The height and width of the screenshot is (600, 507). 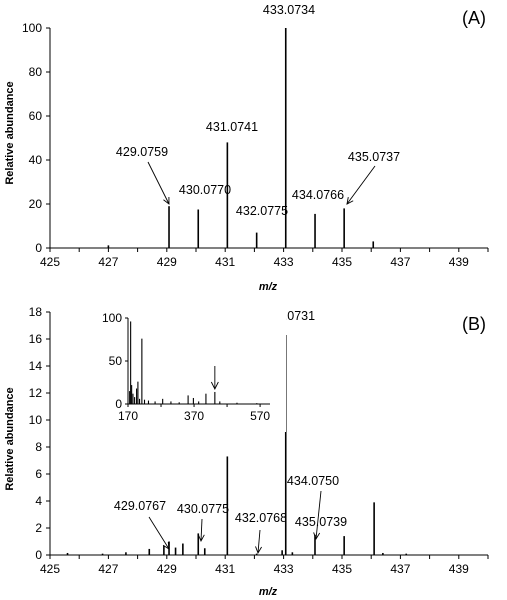 I want to click on inset-y-tick-label: 50, so click(x=116, y=361).